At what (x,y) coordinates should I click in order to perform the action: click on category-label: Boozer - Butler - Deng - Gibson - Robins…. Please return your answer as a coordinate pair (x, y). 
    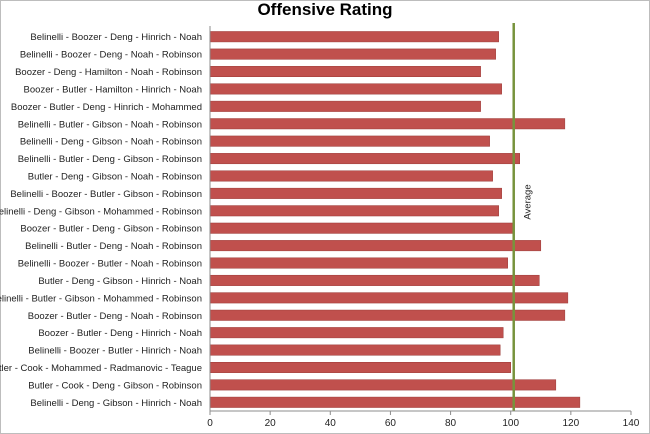
    Looking at the image, I should click on (111, 229).